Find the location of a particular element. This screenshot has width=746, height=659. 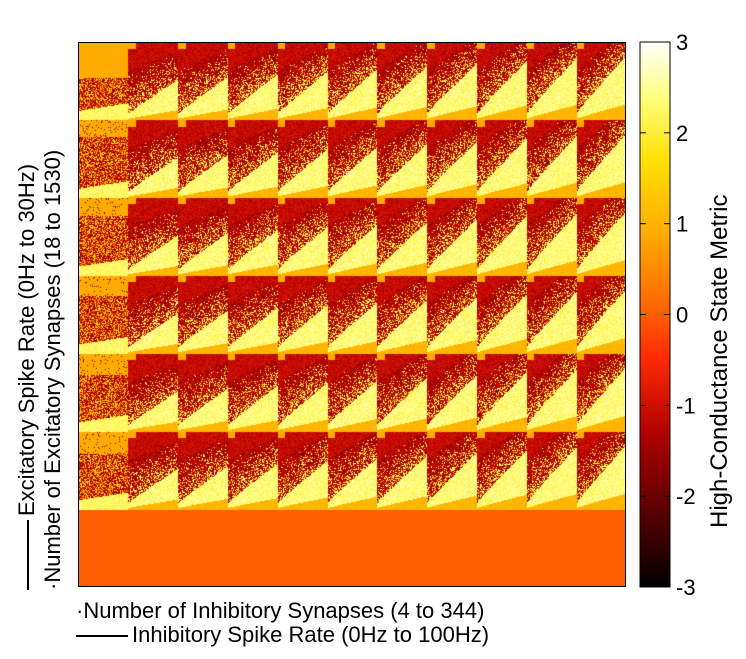

colorbar-tick-label: 0 is located at coordinates (682, 315).